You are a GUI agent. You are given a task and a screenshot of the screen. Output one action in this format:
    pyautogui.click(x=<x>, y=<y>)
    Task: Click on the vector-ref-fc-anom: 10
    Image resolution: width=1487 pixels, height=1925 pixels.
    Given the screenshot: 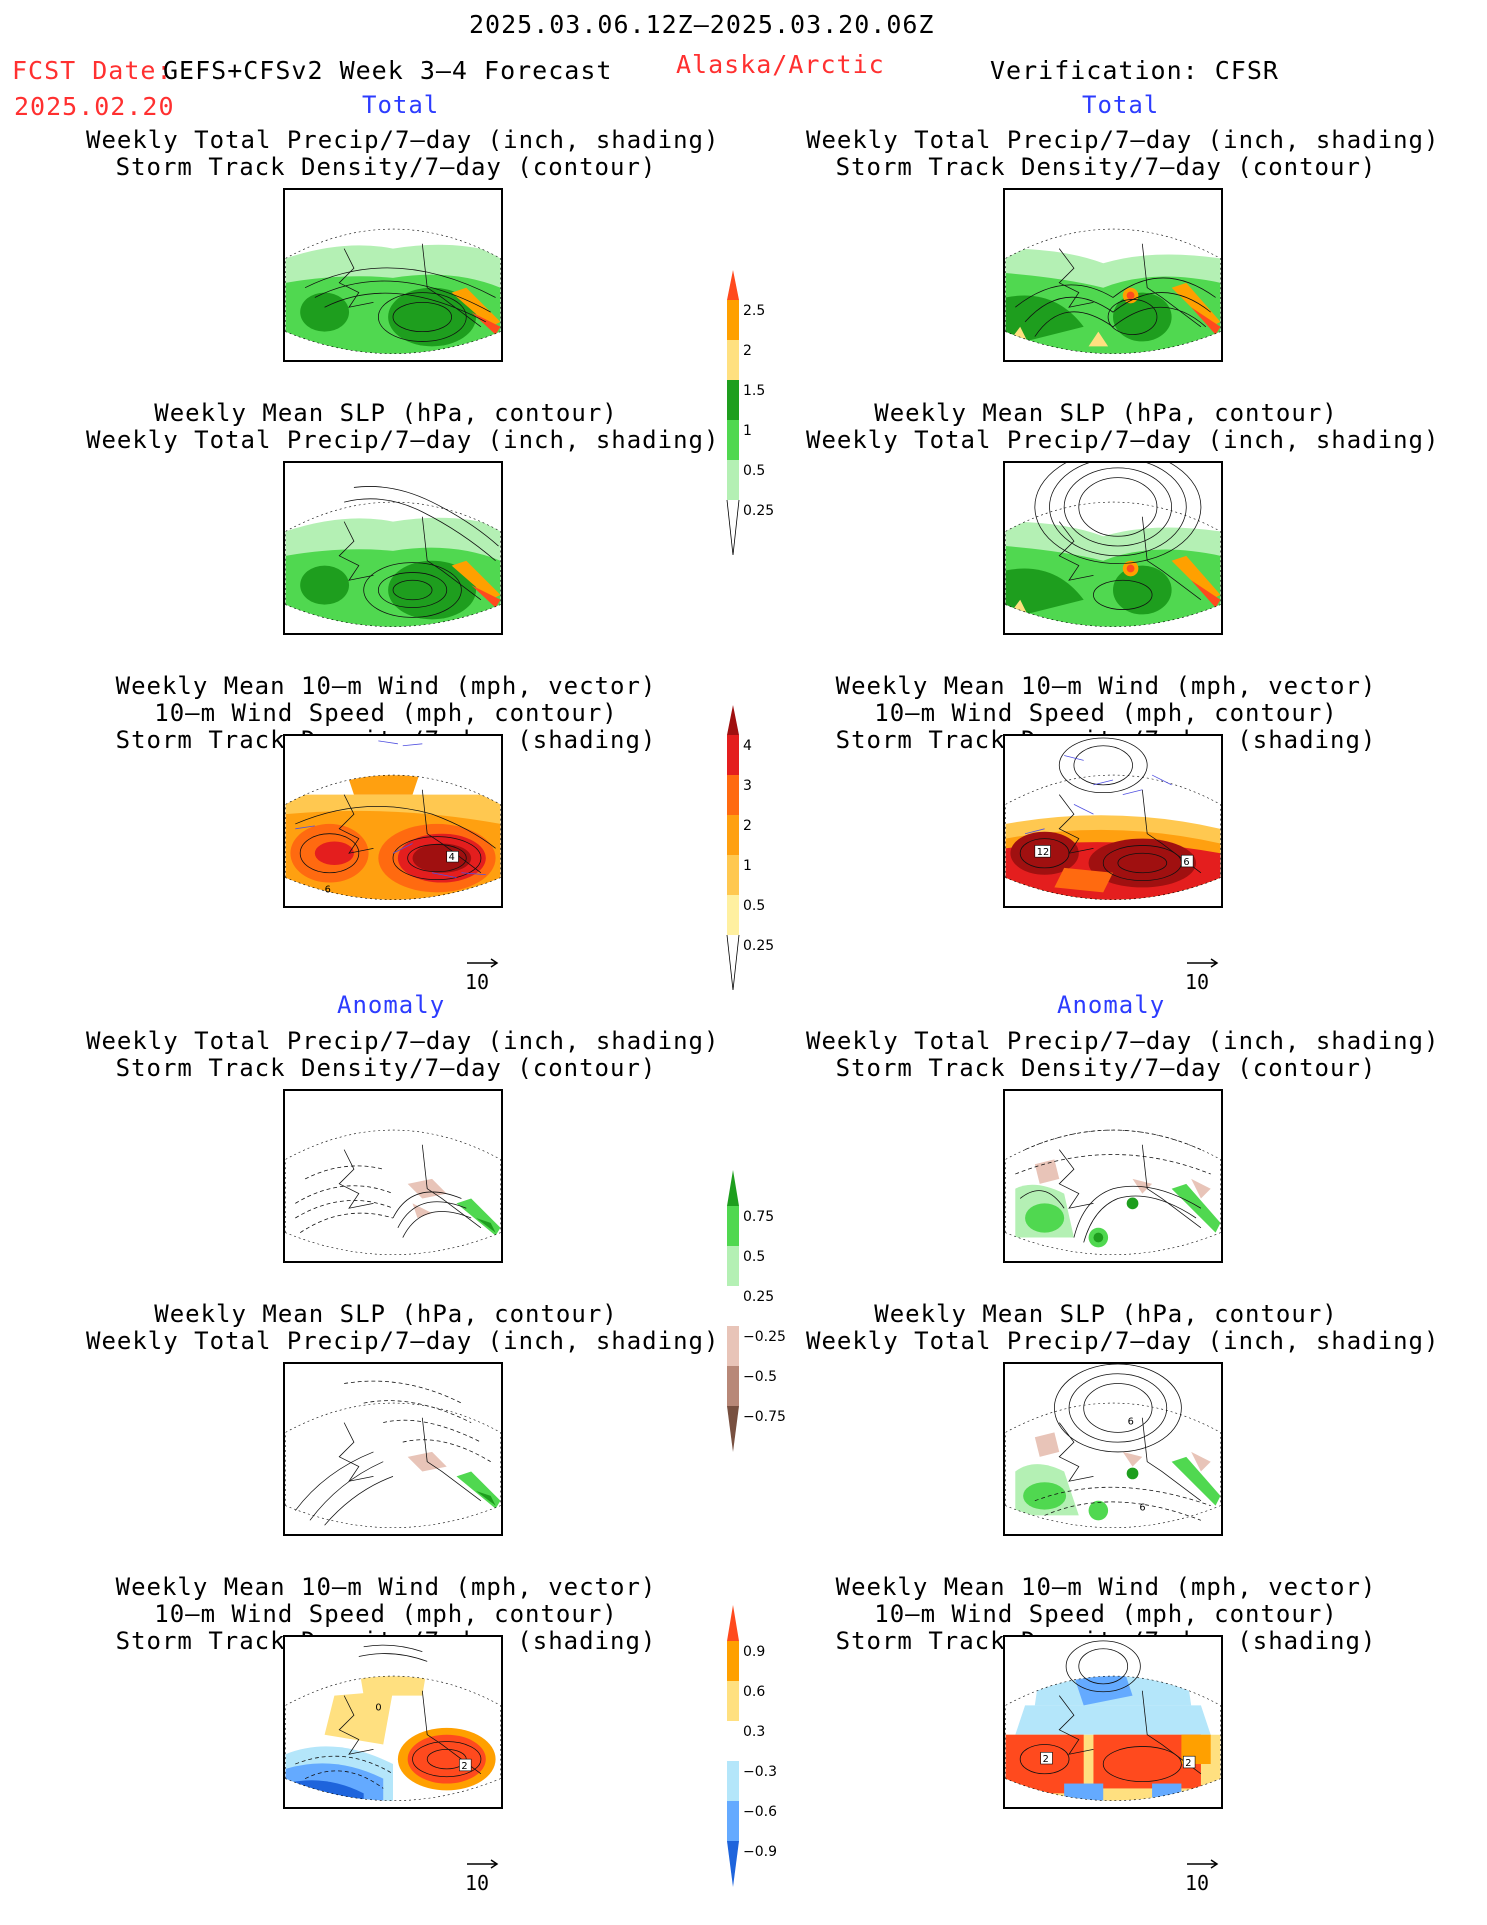 What is the action you would take?
    pyautogui.click(x=483, y=1873)
    